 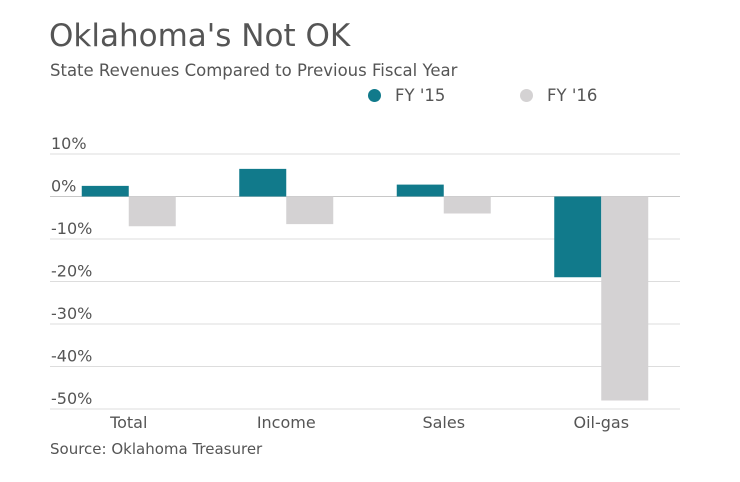 I want to click on legend-label-fy16: FY '16, so click(x=572, y=95).